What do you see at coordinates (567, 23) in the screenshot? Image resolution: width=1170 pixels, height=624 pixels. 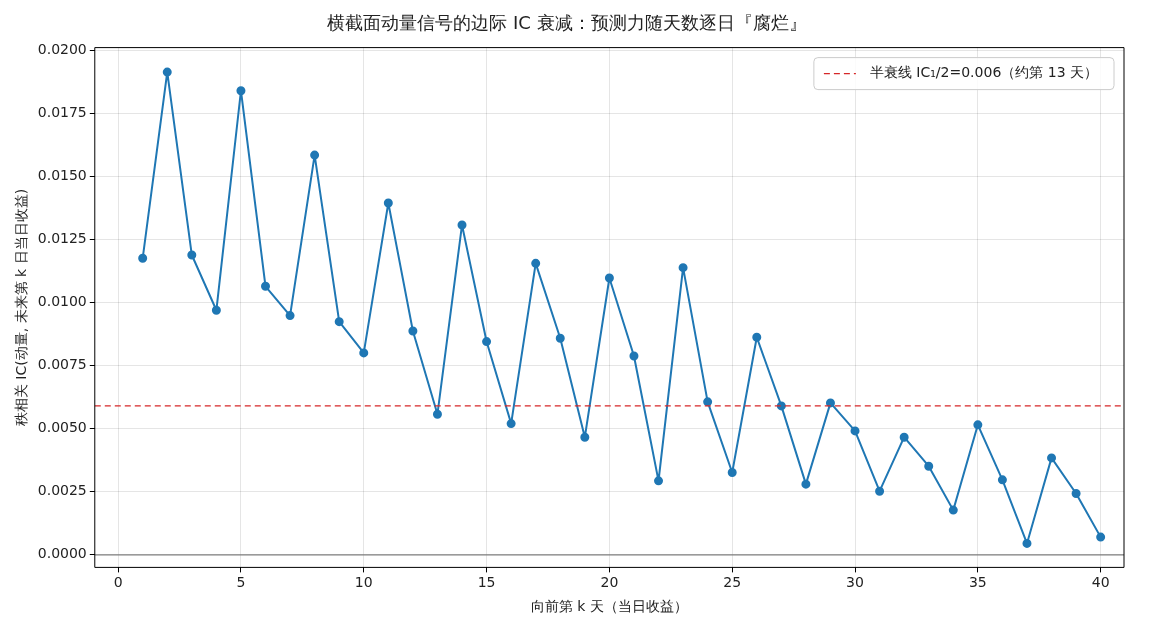 I see `chart-title: 横截面动量信号的边际 IC 衰减：预测力随天数逐日『腐烂』` at bounding box center [567, 23].